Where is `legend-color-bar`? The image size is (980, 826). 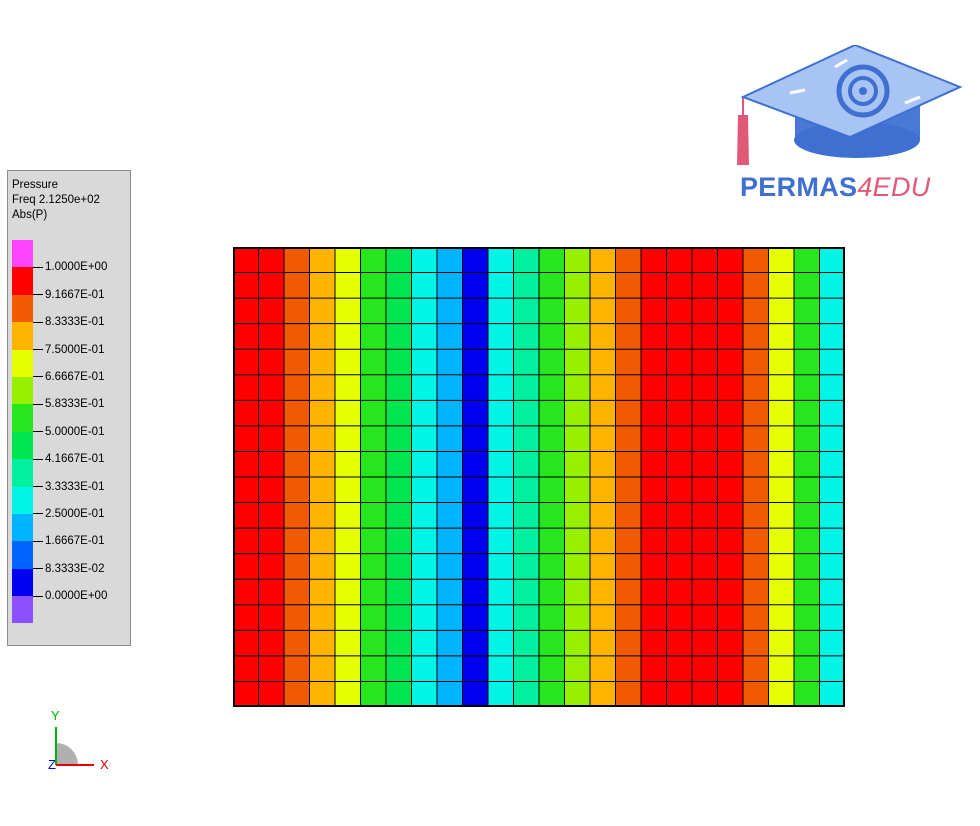
legend-color-bar is located at coordinates (22, 432).